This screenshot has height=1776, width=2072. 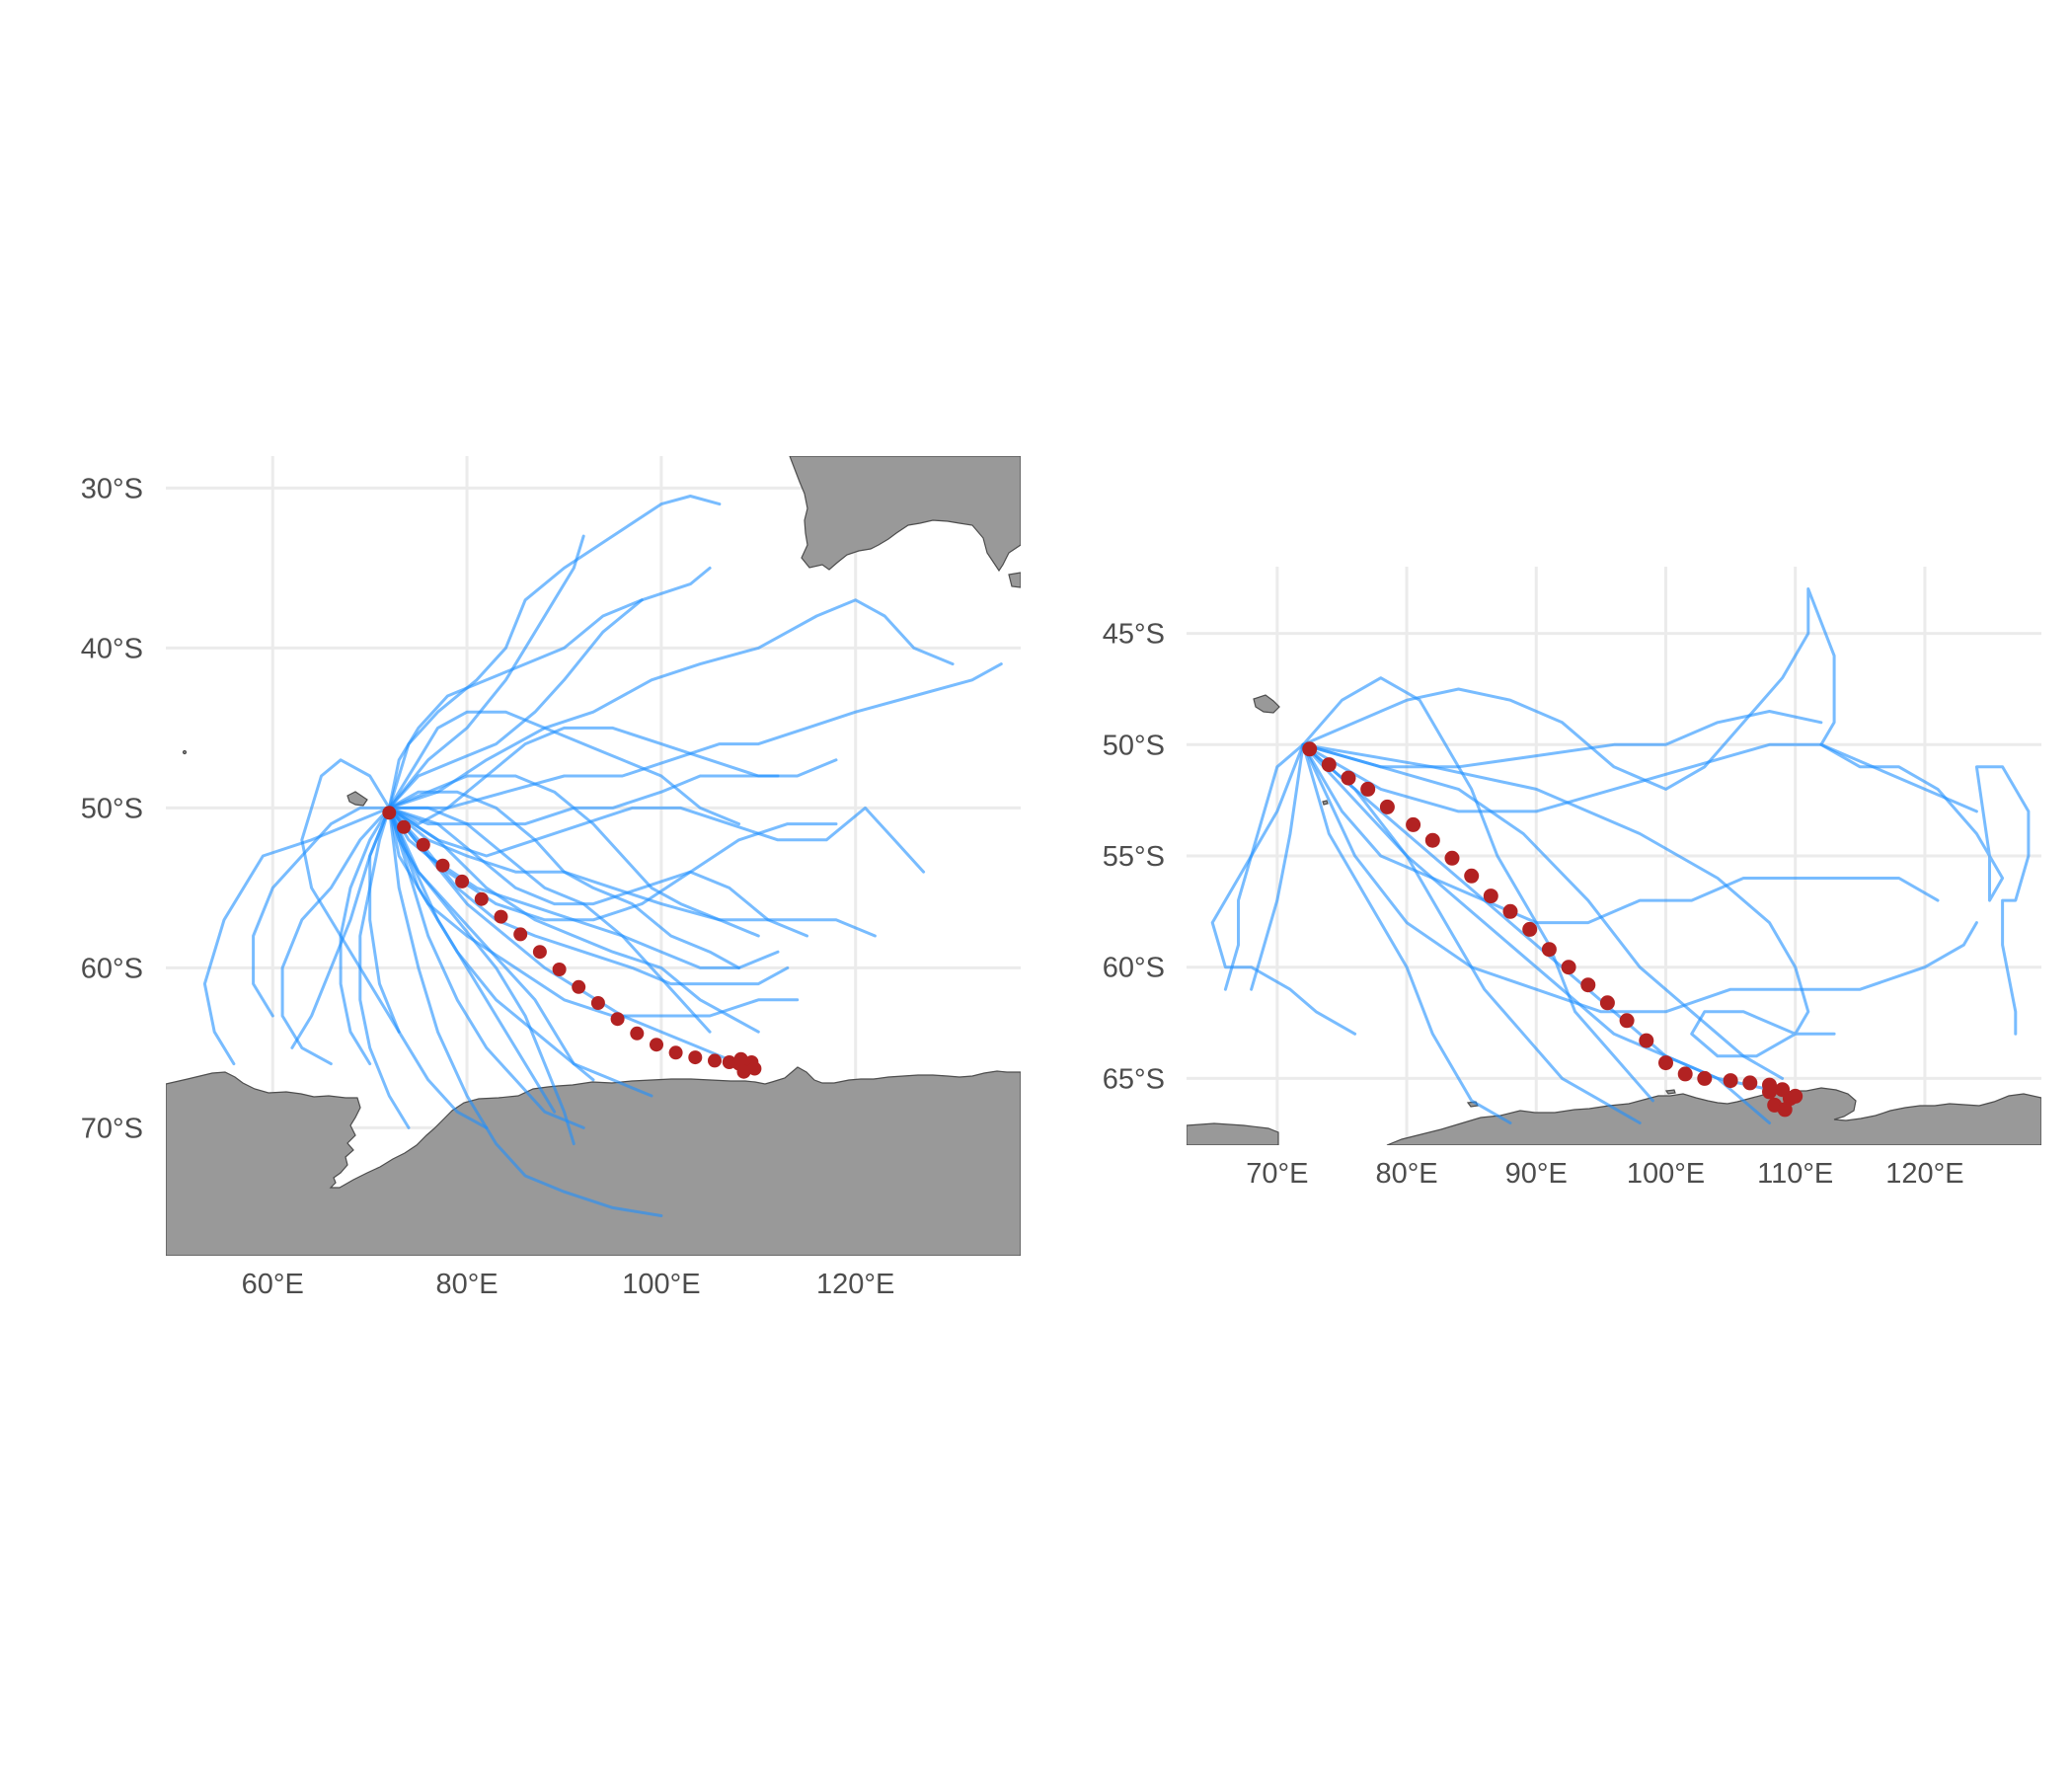 I want to click on y-tick-label: 30°S, so click(x=112, y=489).